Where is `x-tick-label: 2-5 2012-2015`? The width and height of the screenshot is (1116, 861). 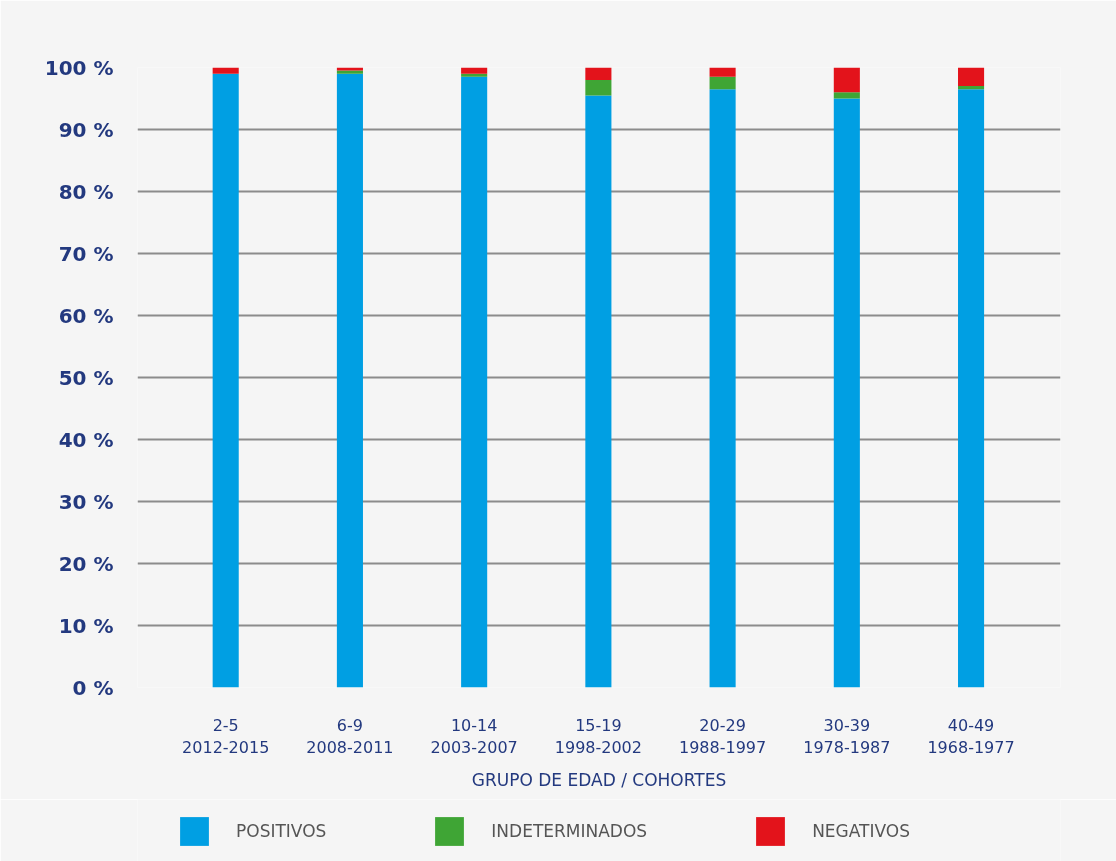 x-tick-label: 2-5 2012-2015 is located at coordinates (226, 736).